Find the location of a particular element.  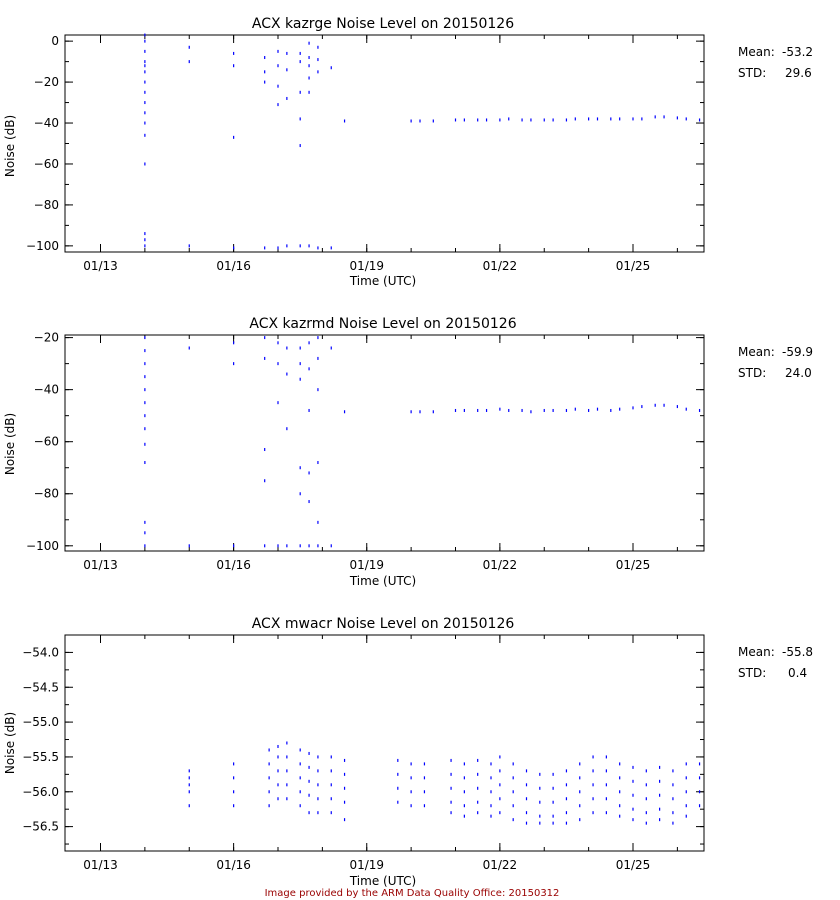

std-value: 24.0 is located at coordinates (798, 373).